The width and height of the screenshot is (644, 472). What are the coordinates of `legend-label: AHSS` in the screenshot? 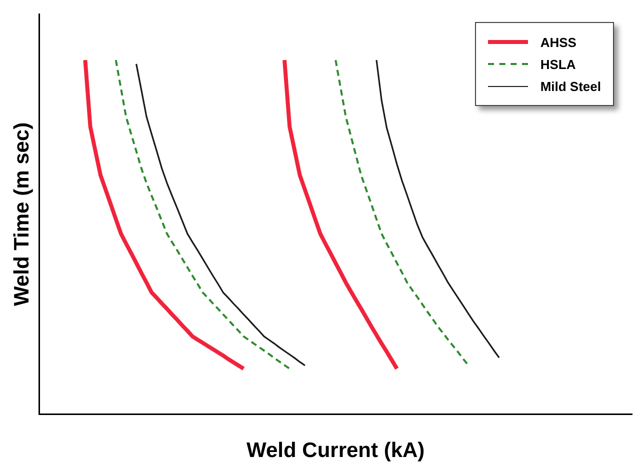 It's located at (558, 42).